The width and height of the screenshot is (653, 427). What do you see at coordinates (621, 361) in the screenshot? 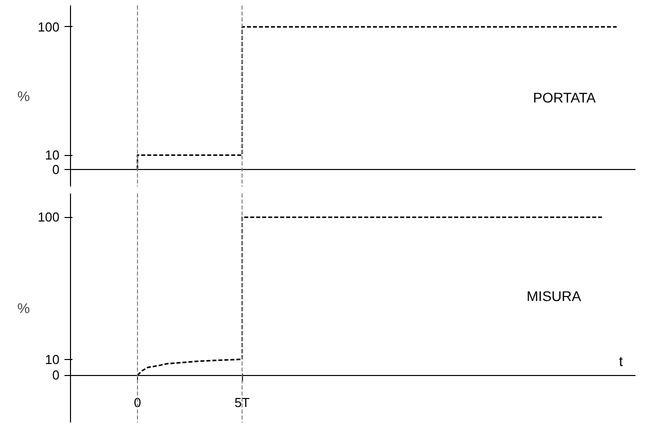
I see `x-axis-title: t` at bounding box center [621, 361].